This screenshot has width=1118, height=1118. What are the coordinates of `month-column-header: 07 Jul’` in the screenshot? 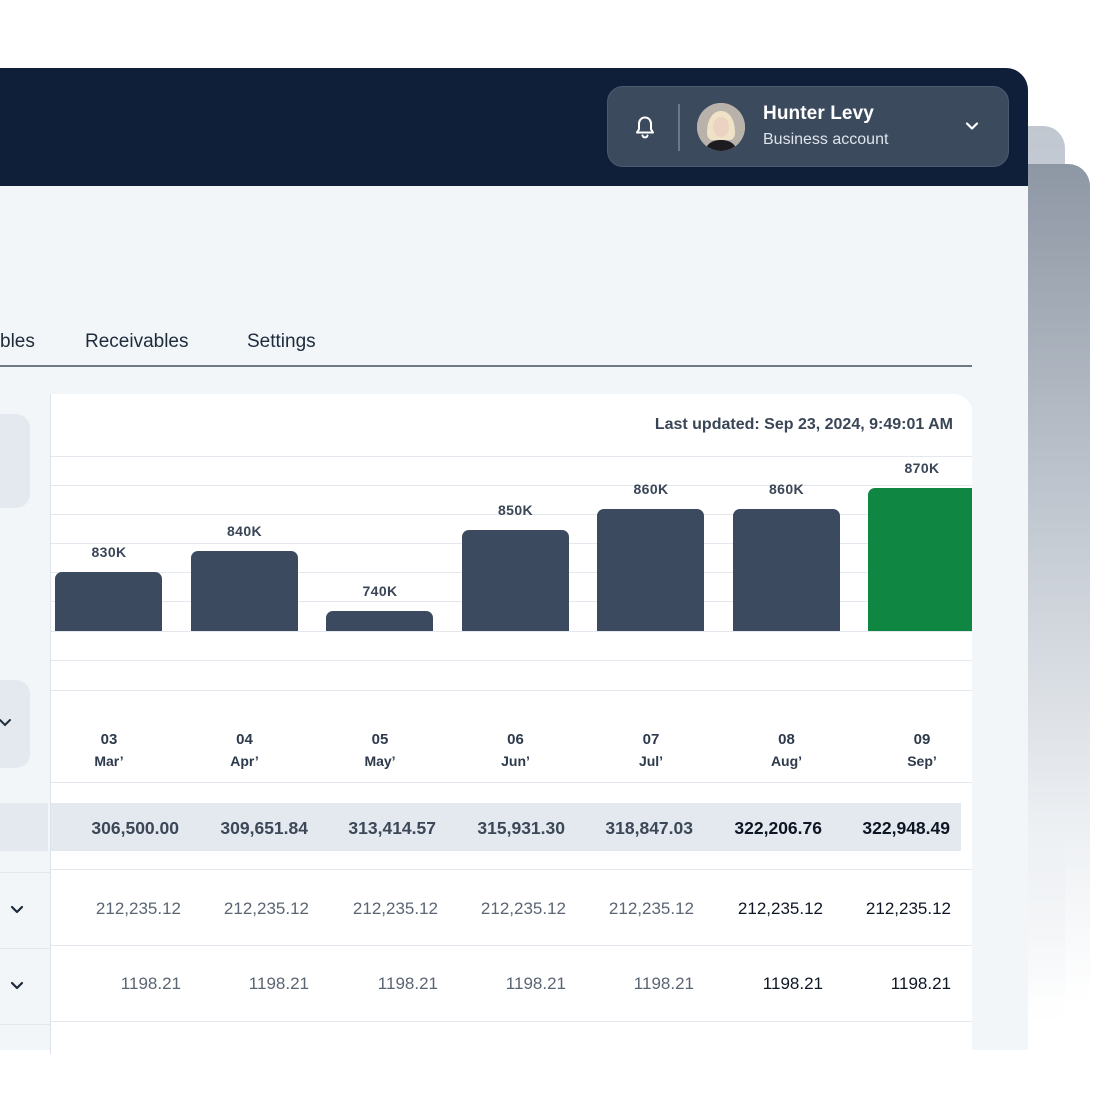 It's located at (651, 750).